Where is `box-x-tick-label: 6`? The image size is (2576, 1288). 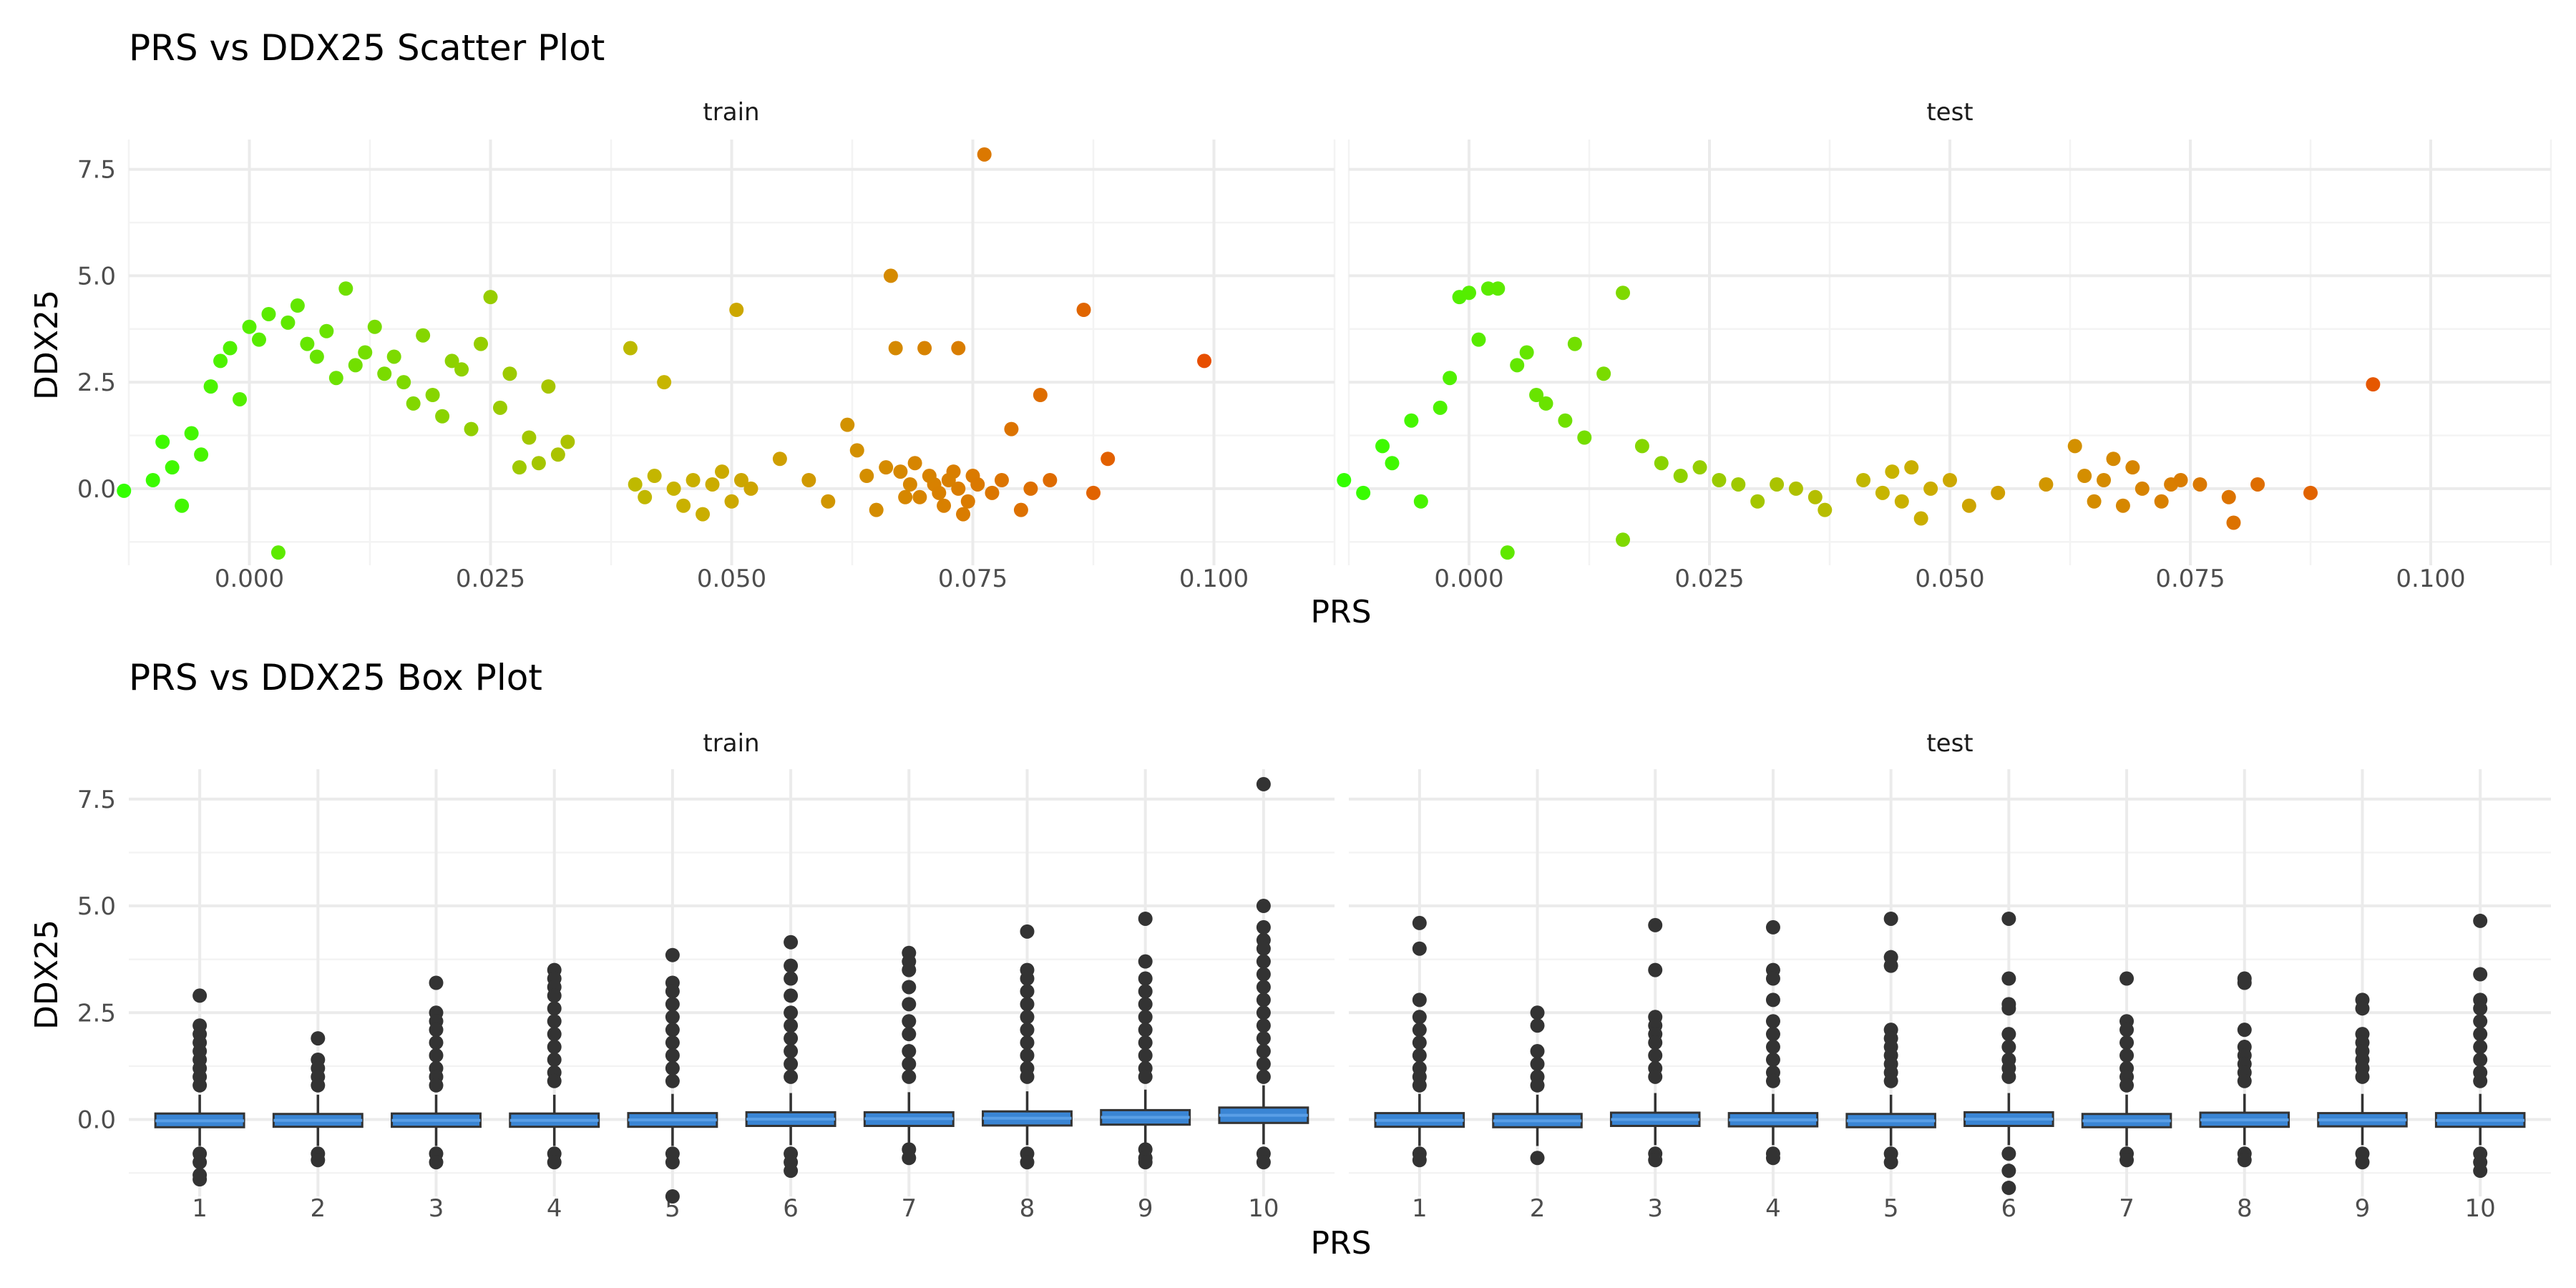 box-x-tick-label: 6 is located at coordinates (2009, 1208).